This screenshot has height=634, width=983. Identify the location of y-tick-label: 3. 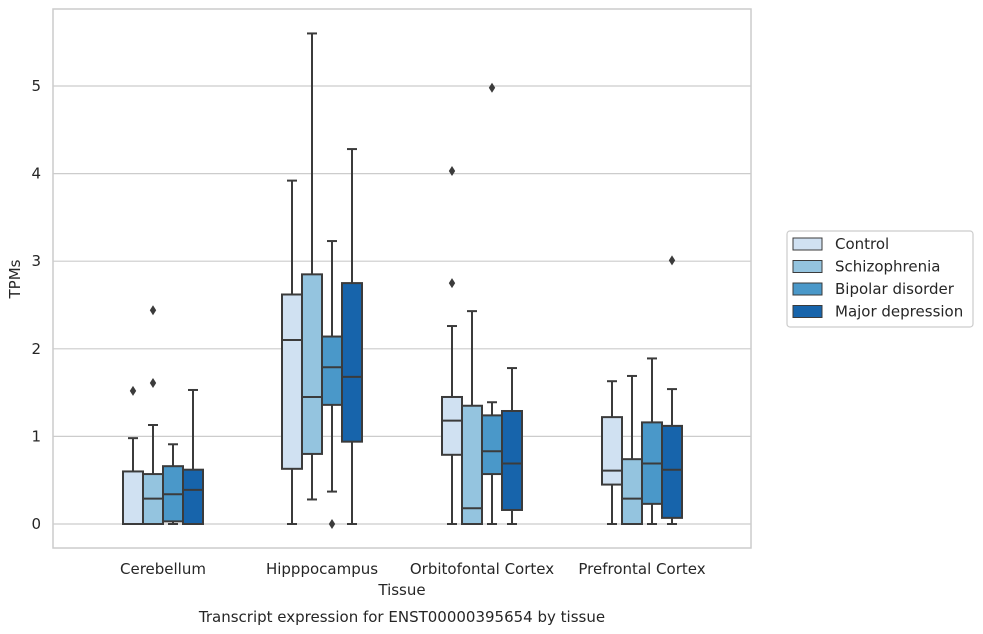
(36, 261).